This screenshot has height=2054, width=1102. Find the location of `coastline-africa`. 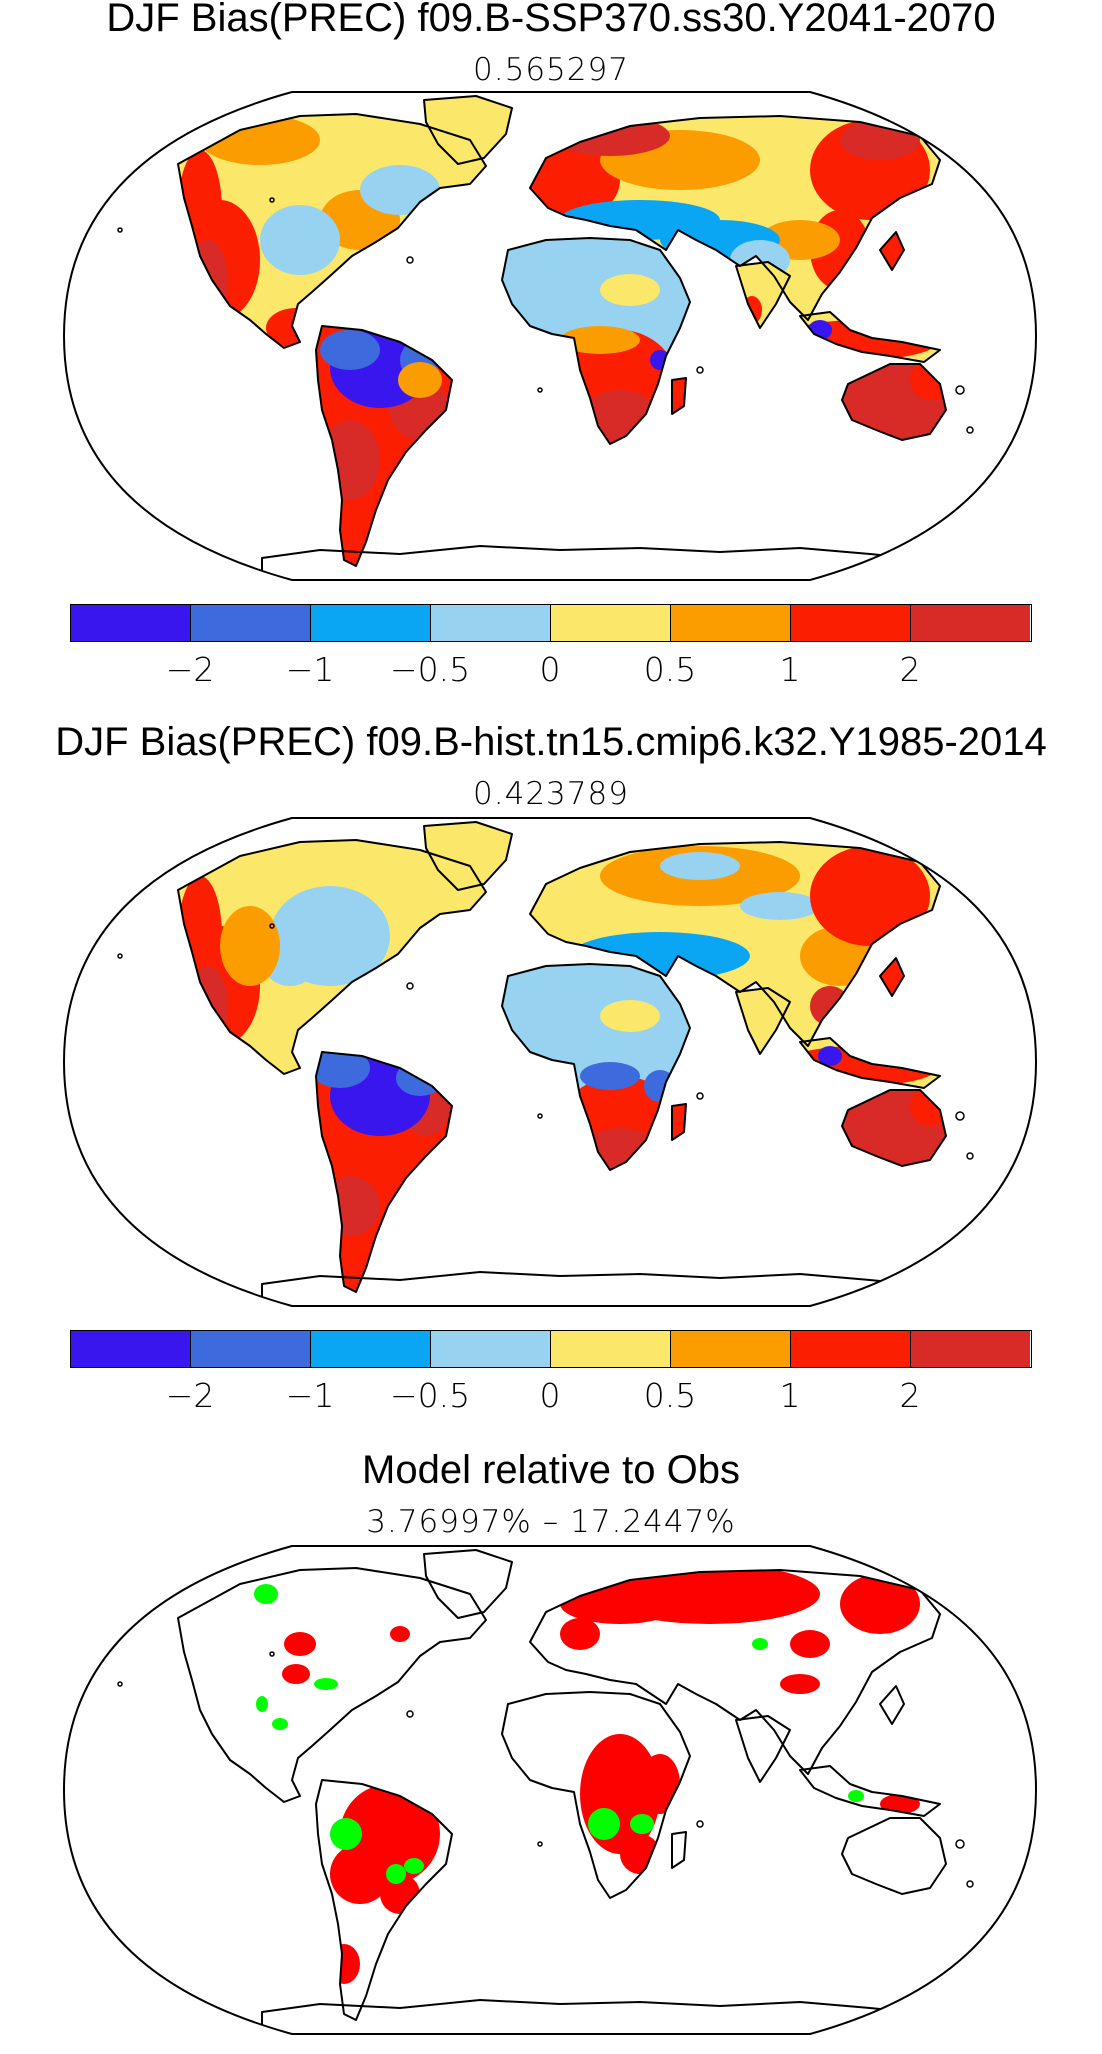

coastline-africa is located at coordinates (596, 1067).